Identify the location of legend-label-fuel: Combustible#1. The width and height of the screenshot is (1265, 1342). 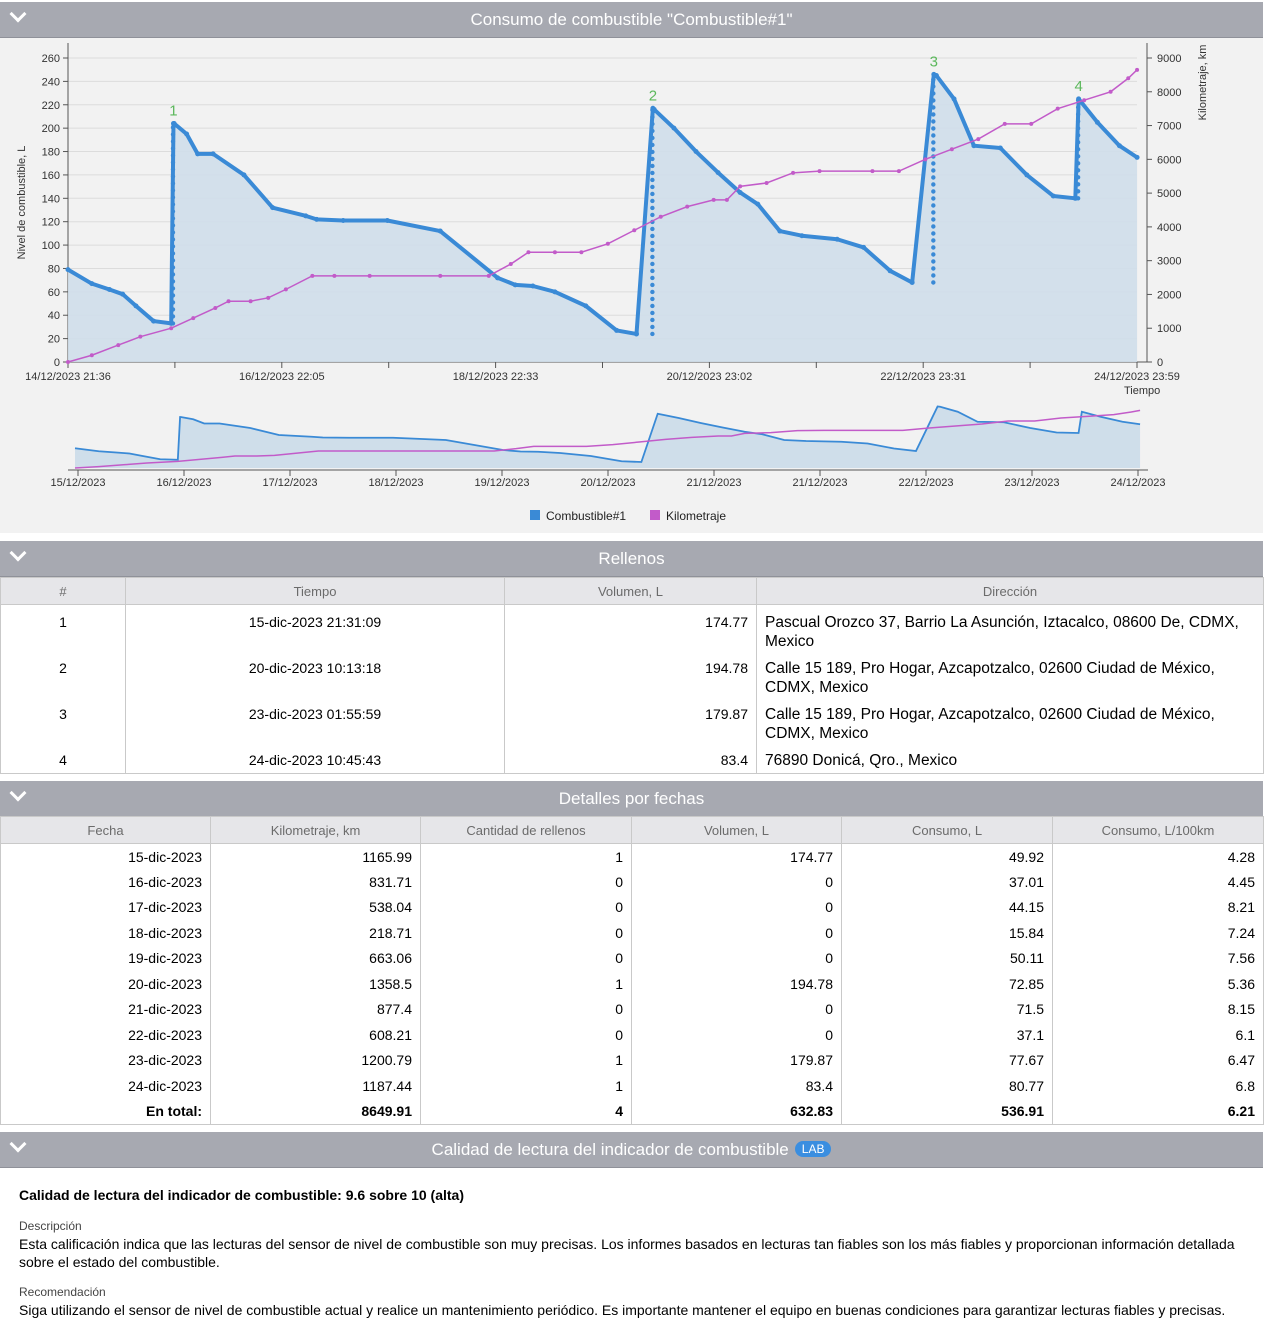
(586, 516).